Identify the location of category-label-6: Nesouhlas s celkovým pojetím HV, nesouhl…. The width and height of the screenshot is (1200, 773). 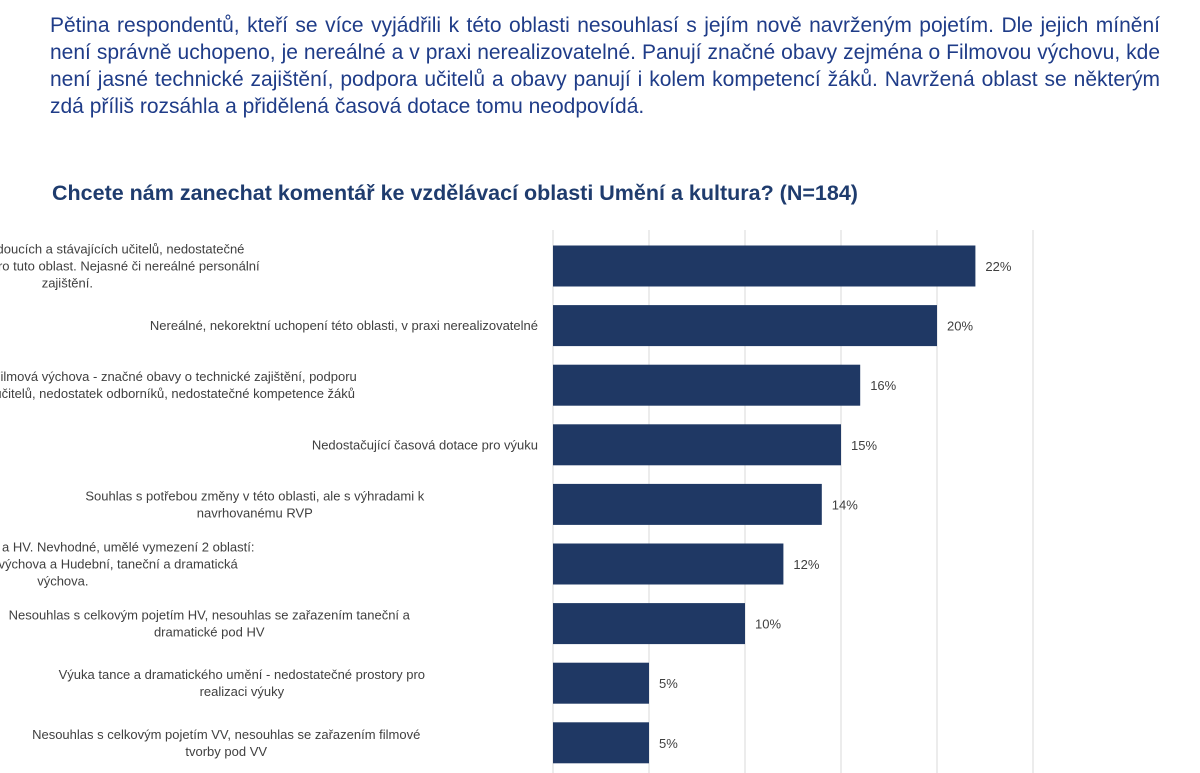
(210, 624).